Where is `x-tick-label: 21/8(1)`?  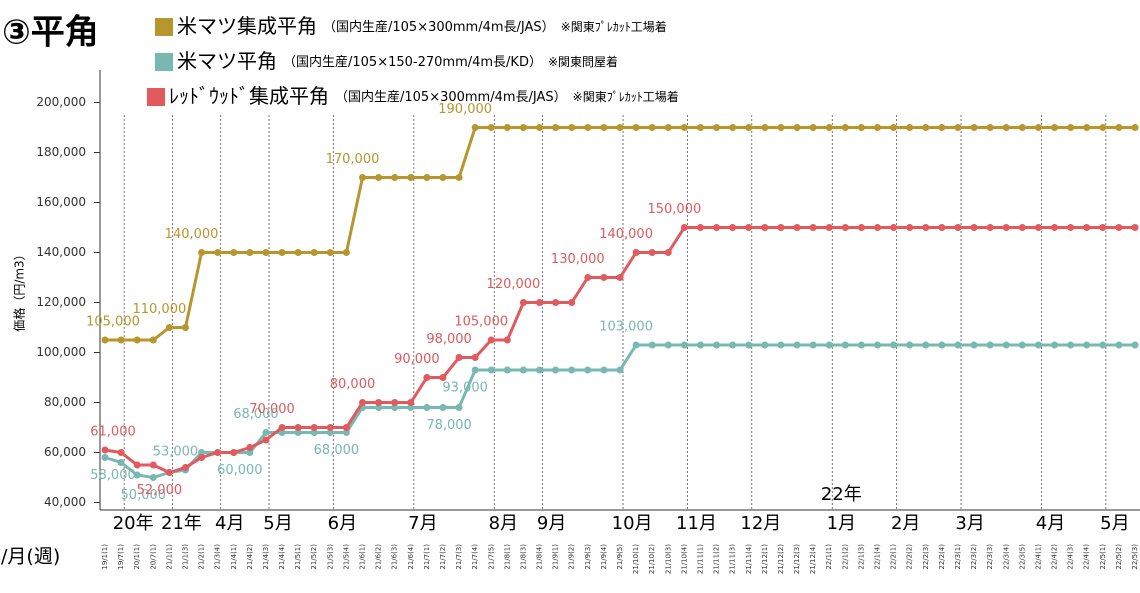
x-tick-label: 21/8(1) is located at coordinates (507, 557).